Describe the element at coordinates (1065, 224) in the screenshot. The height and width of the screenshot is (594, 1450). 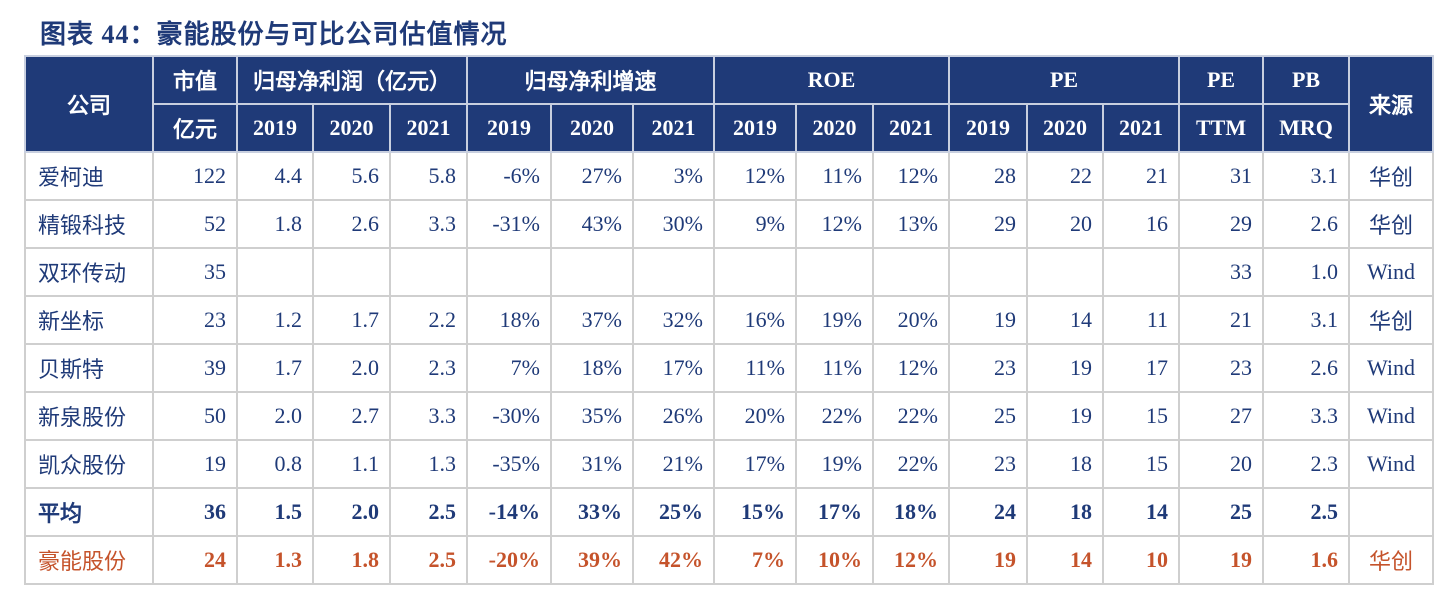
I see `table-cell: 20` at that location.